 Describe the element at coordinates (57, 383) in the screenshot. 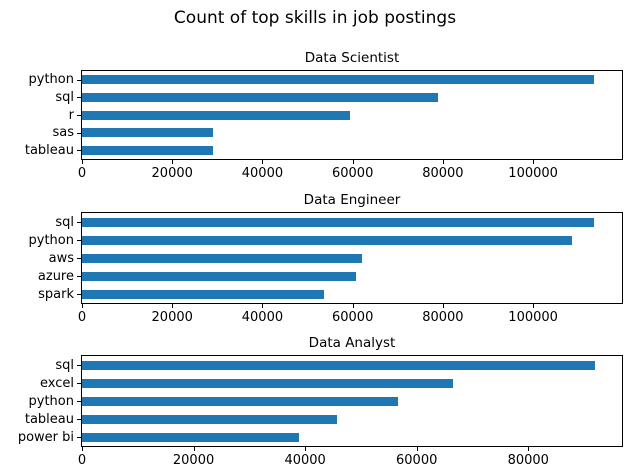

I see `y-tick-label-excel: excel` at that location.